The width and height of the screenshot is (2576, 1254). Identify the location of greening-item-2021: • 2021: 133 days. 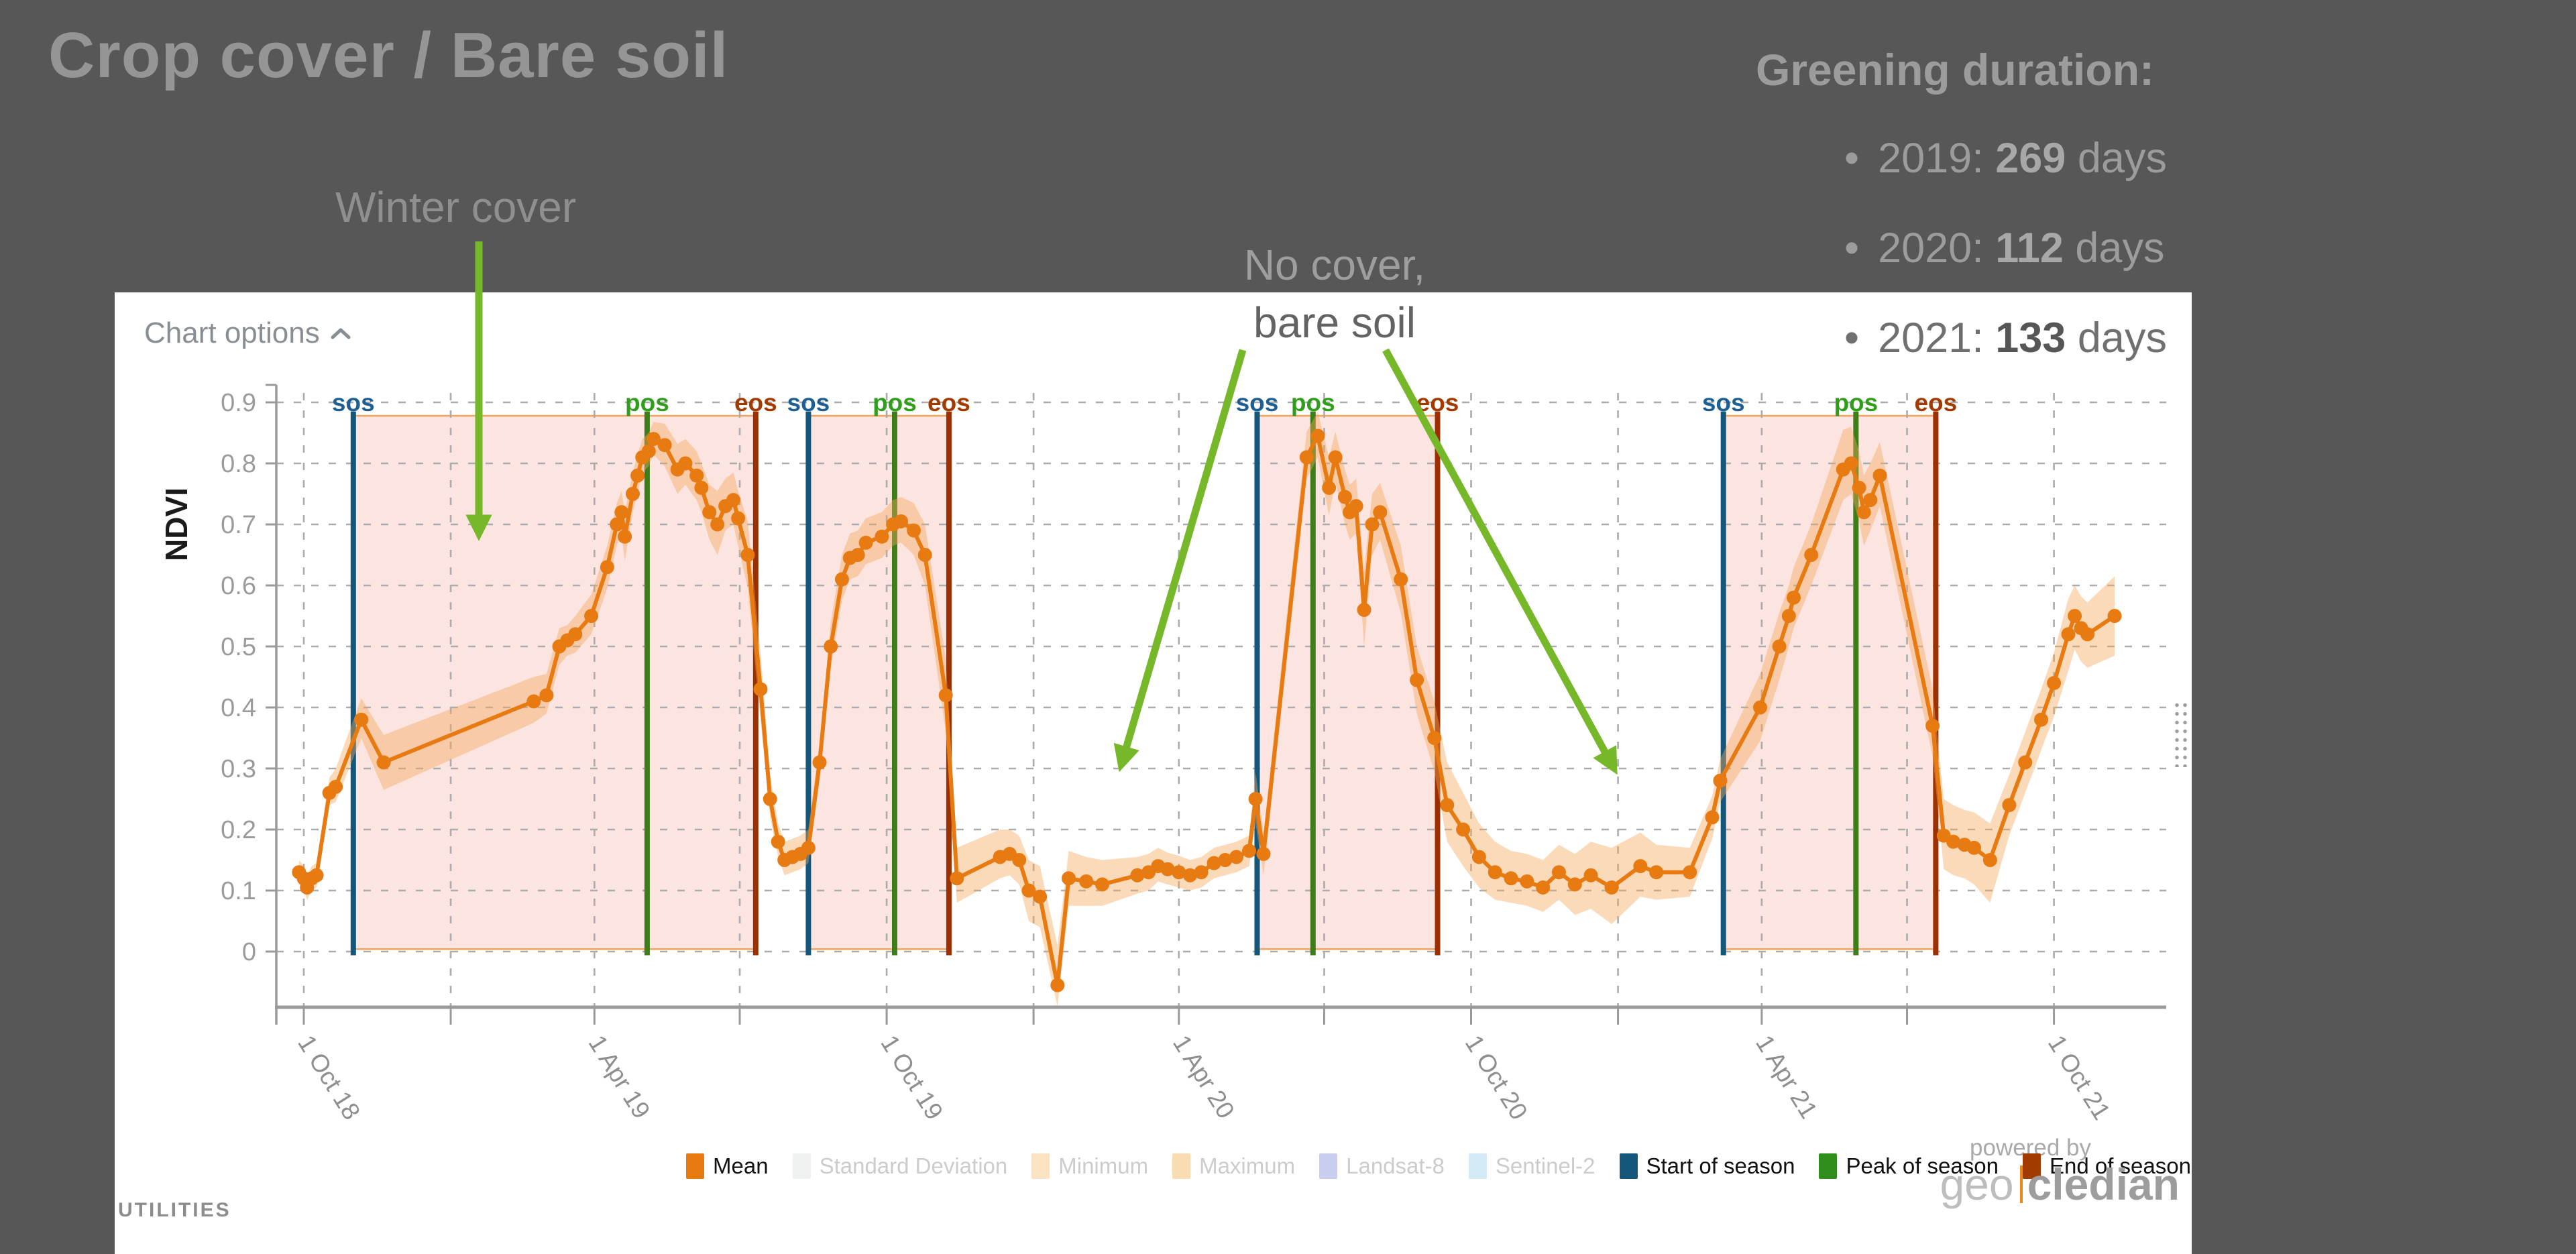
(2054, 338).